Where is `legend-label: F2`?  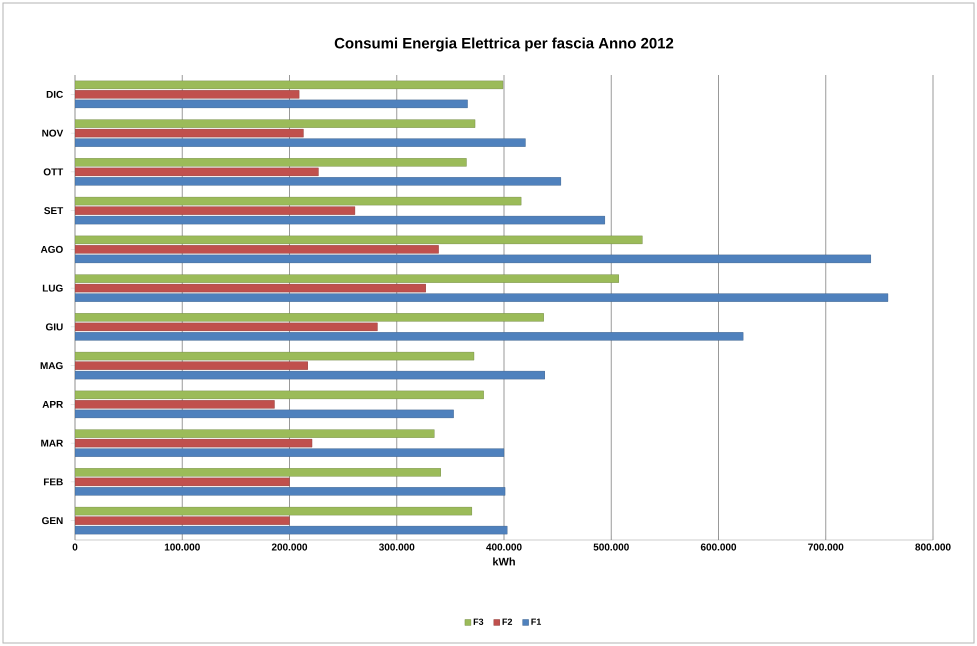
legend-label: F2 is located at coordinates (507, 621).